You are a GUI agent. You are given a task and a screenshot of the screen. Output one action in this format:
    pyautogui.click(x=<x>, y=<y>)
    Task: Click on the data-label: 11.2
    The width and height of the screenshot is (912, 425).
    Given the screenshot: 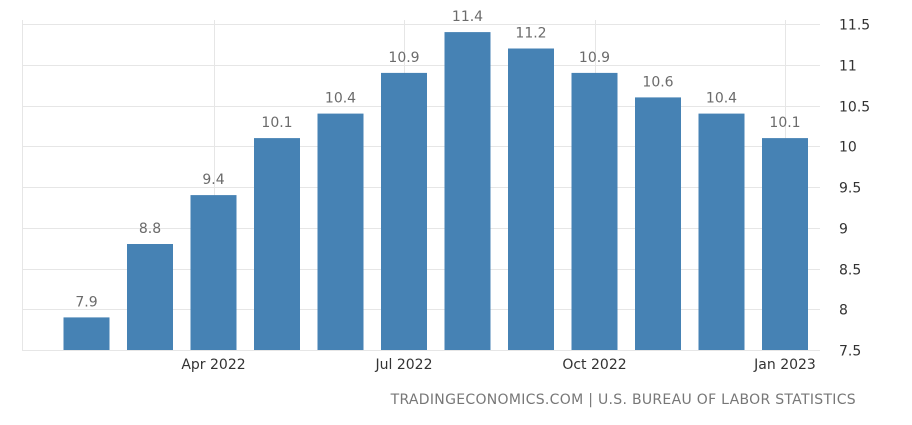 What is the action you would take?
    pyautogui.click(x=530, y=34)
    